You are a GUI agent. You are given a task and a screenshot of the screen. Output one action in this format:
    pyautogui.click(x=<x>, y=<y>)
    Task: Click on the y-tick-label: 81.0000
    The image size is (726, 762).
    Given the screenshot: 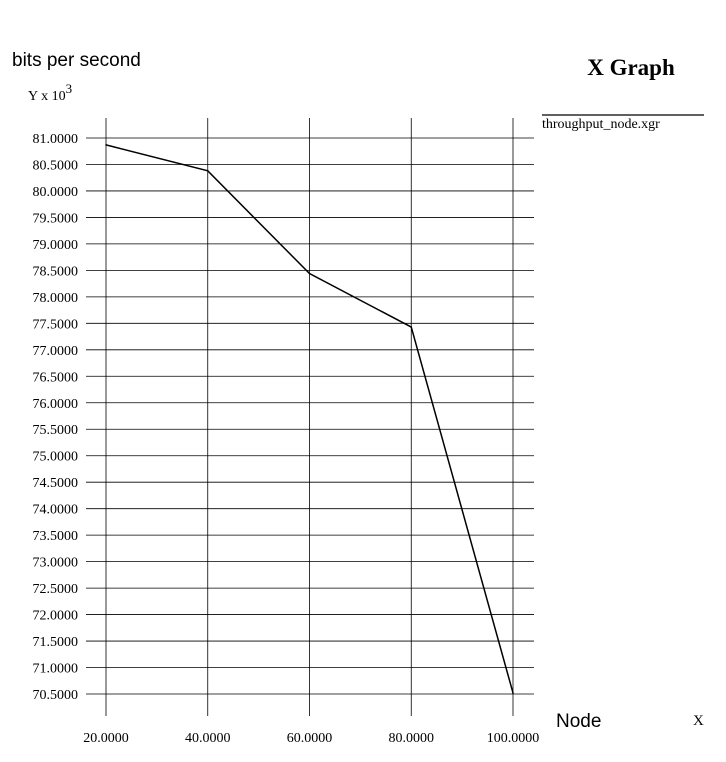 What is the action you would take?
    pyautogui.click(x=56, y=139)
    